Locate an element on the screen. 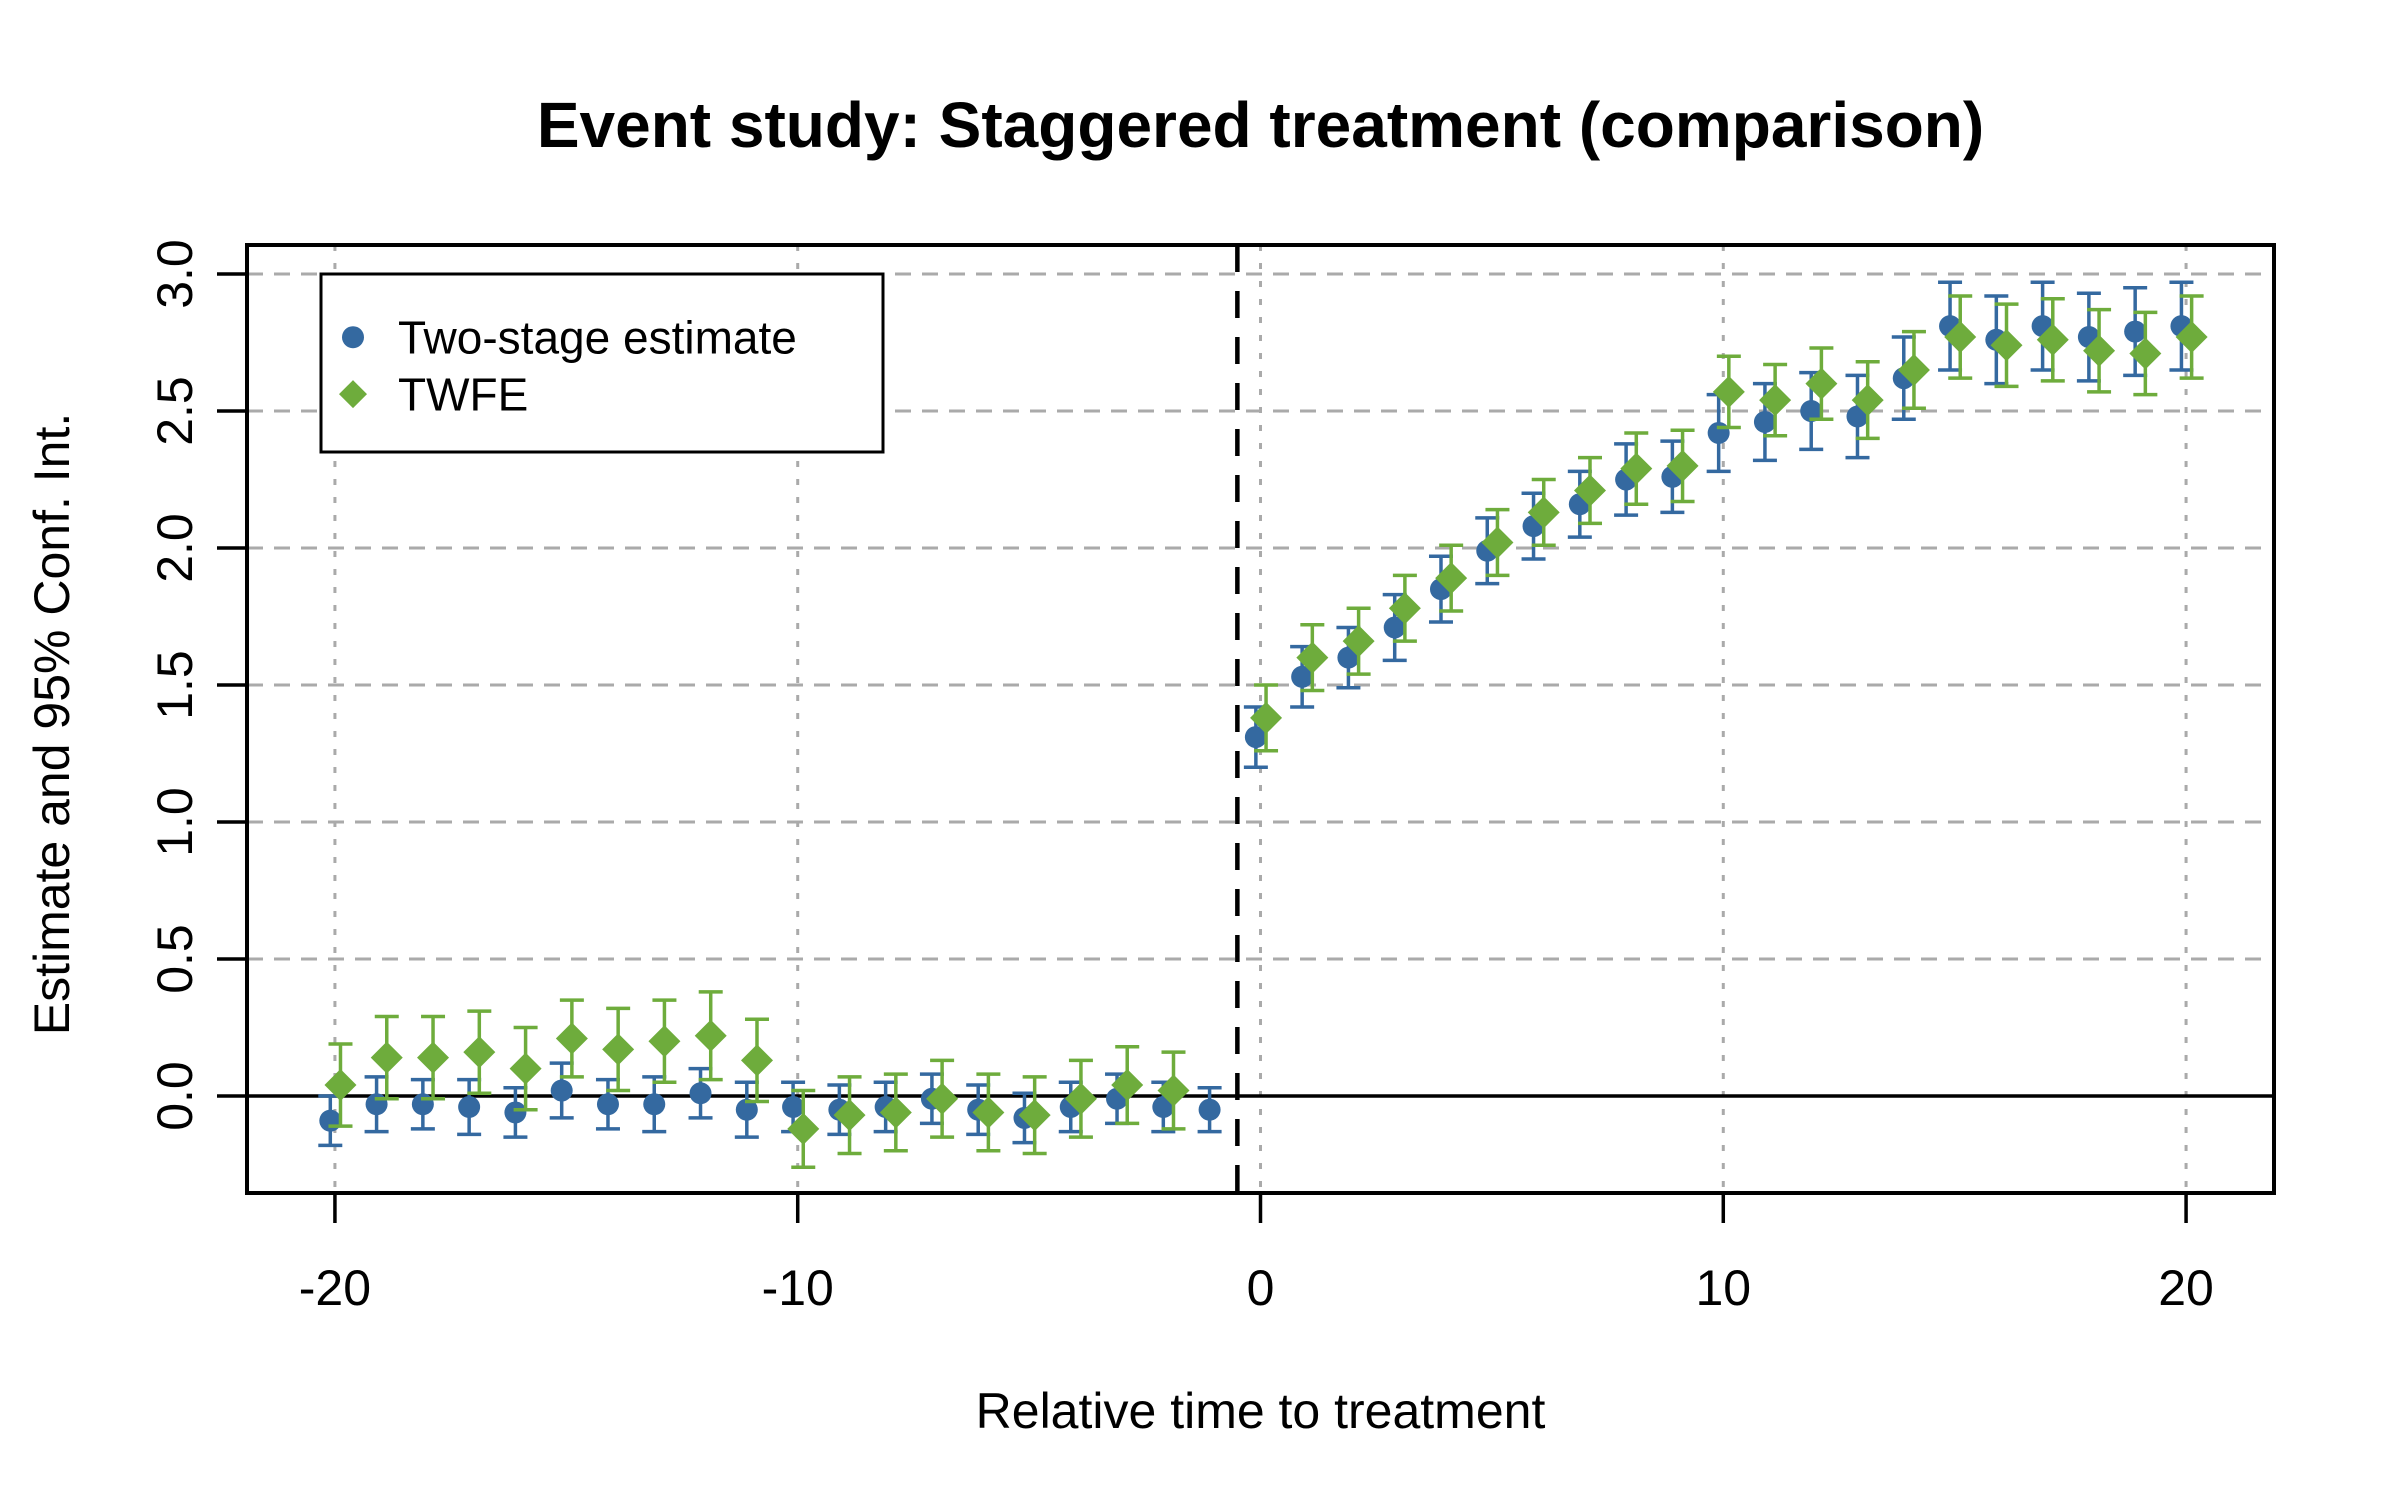 This screenshot has height=1500, width=2400. y-tick-label: 1.0 is located at coordinates (175, 822).